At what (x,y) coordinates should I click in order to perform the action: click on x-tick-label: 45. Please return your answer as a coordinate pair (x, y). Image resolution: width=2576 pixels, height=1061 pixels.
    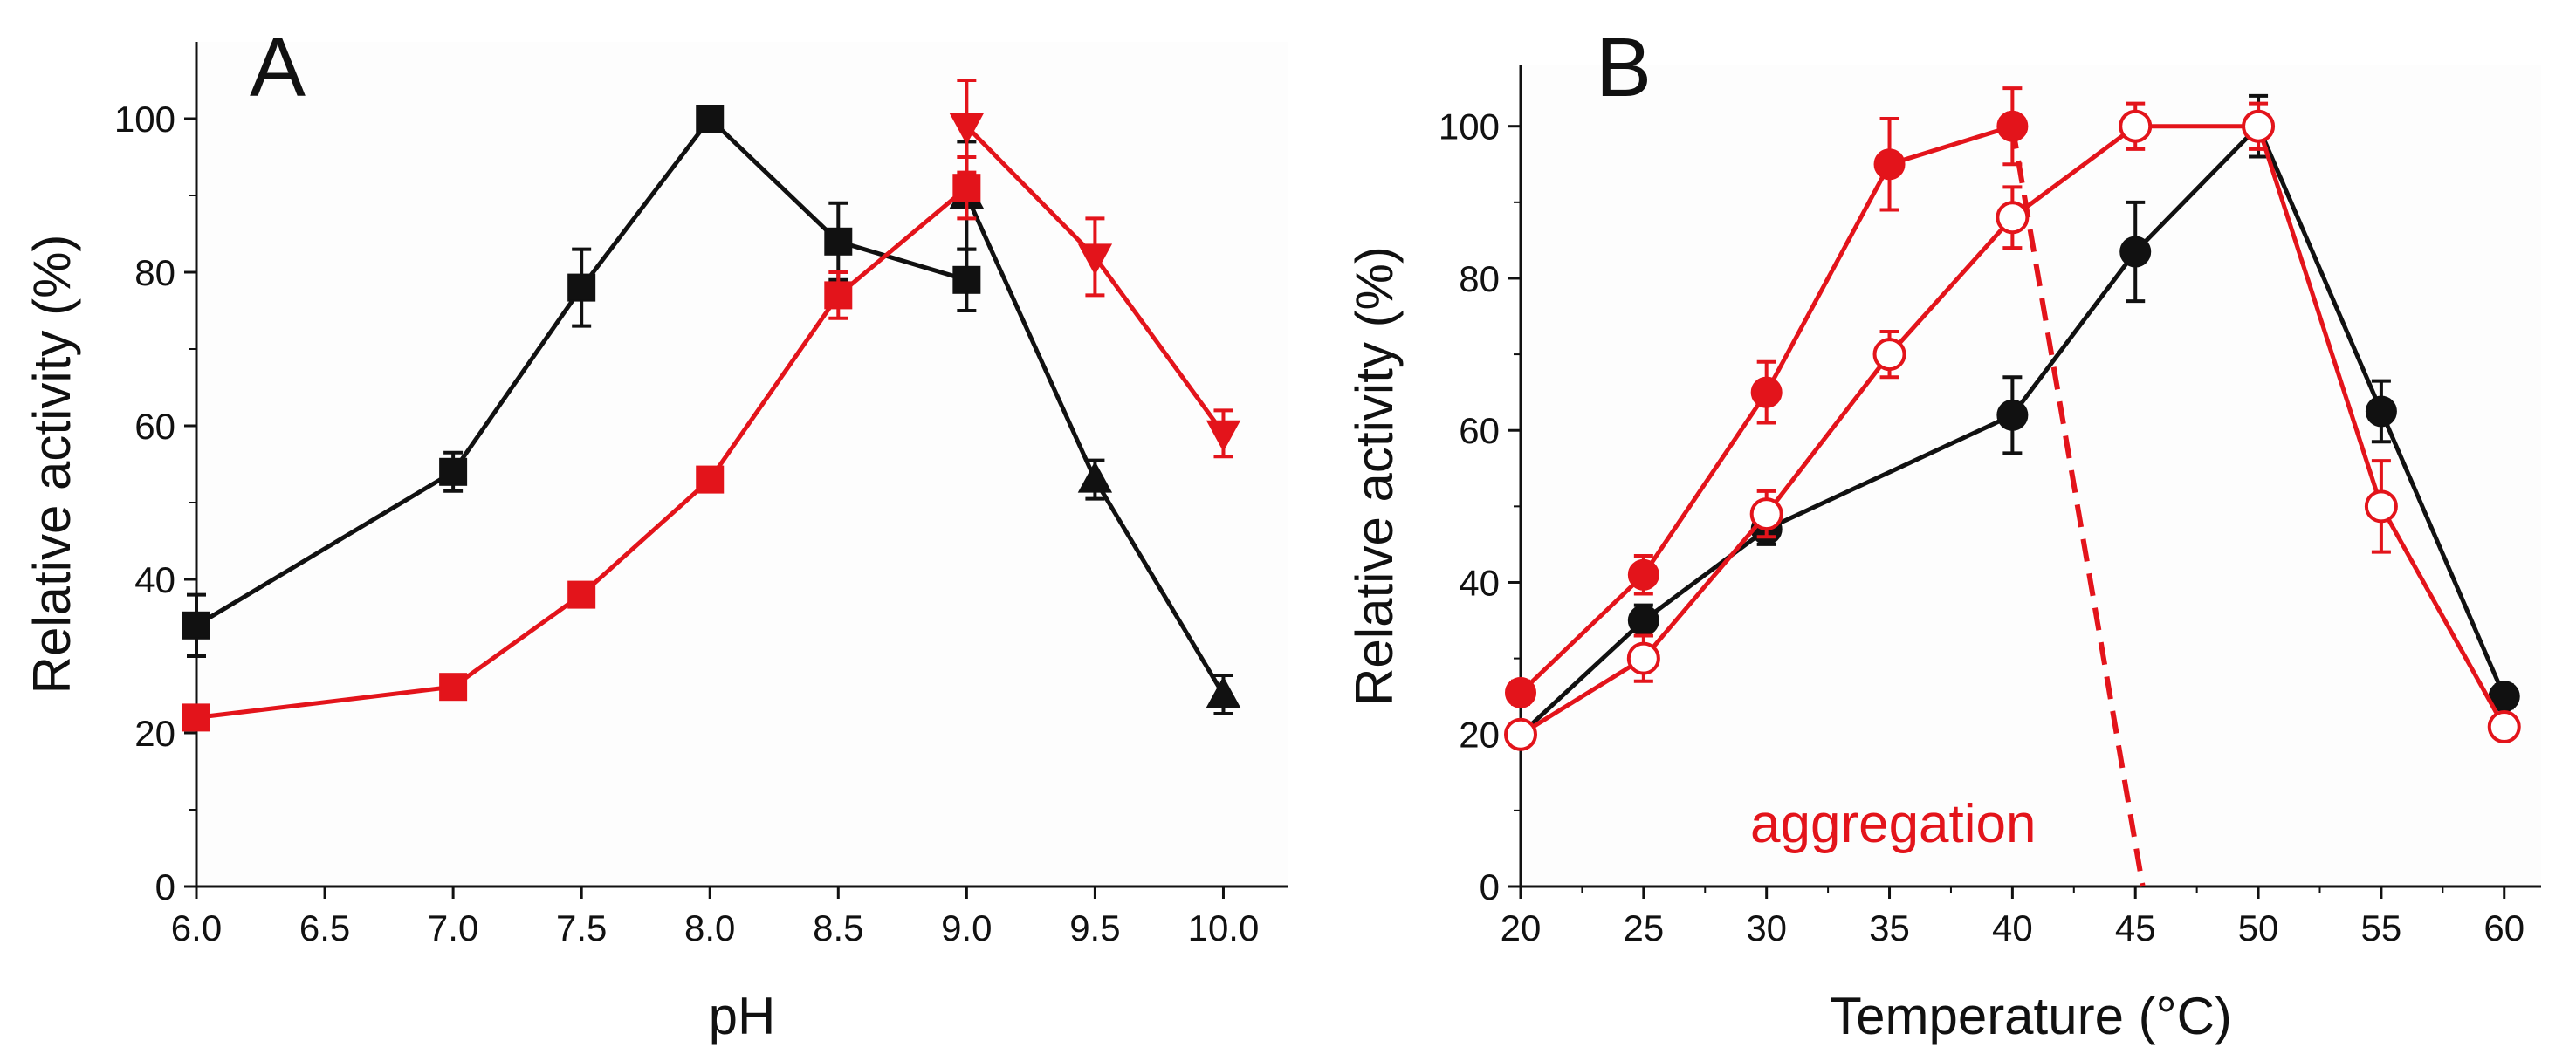
    Looking at the image, I should click on (2135, 927).